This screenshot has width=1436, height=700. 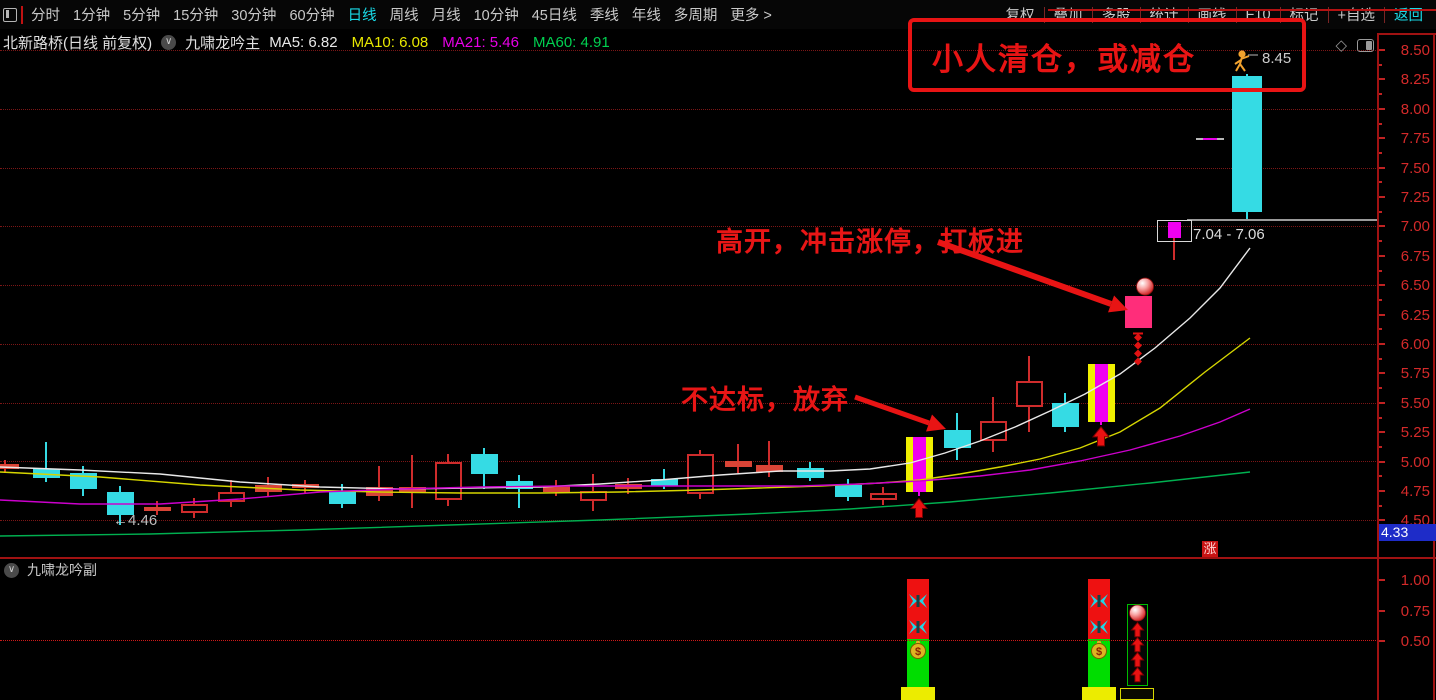 What do you see at coordinates (1415, 50) in the screenshot?
I see `axis-price-label: 8.50` at bounding box center [1415, 50].